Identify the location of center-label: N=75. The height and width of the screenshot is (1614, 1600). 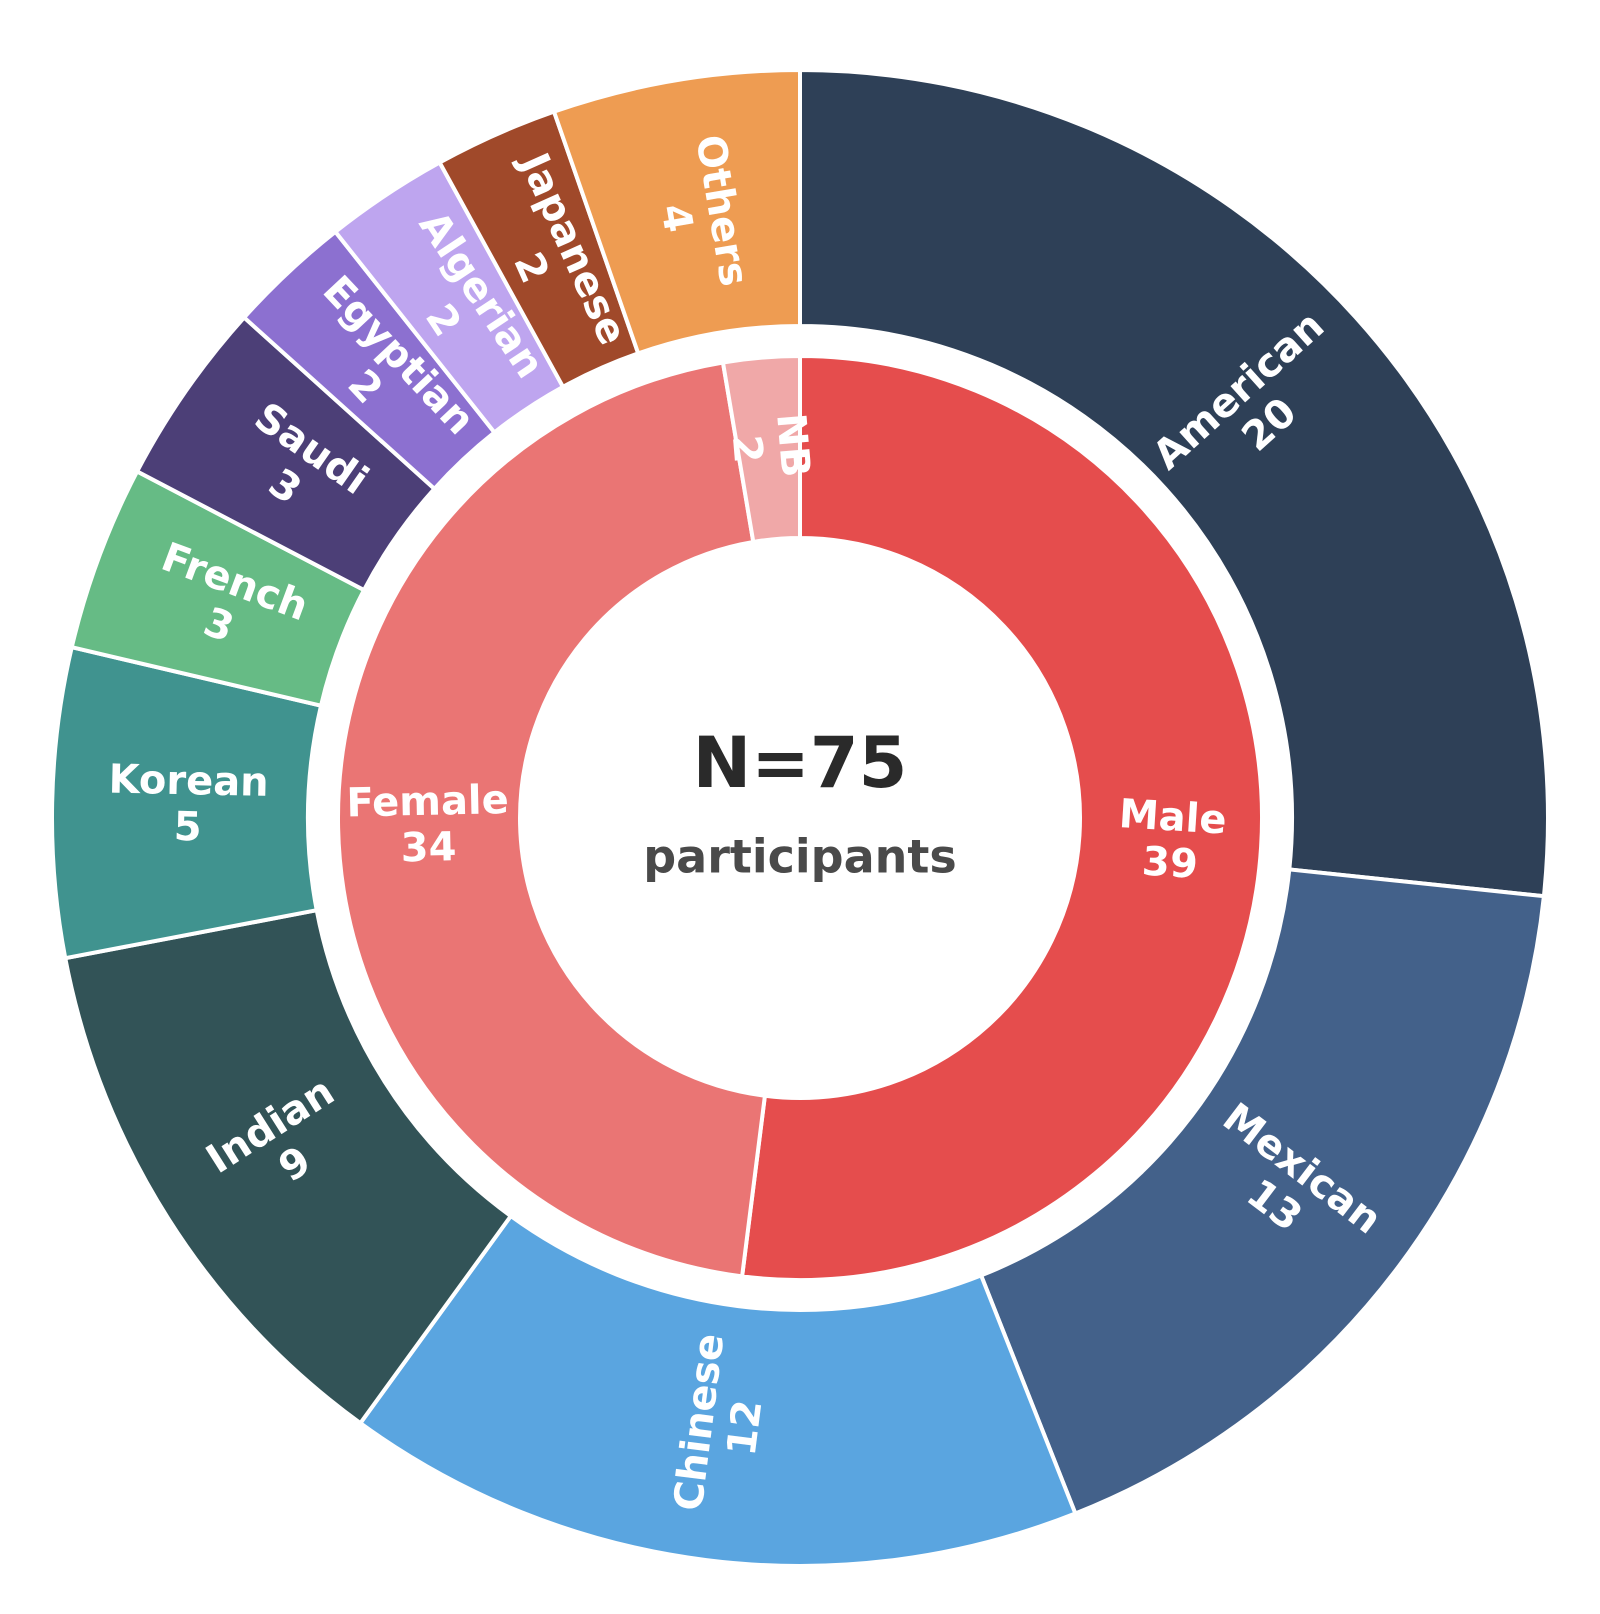
(800, 763).